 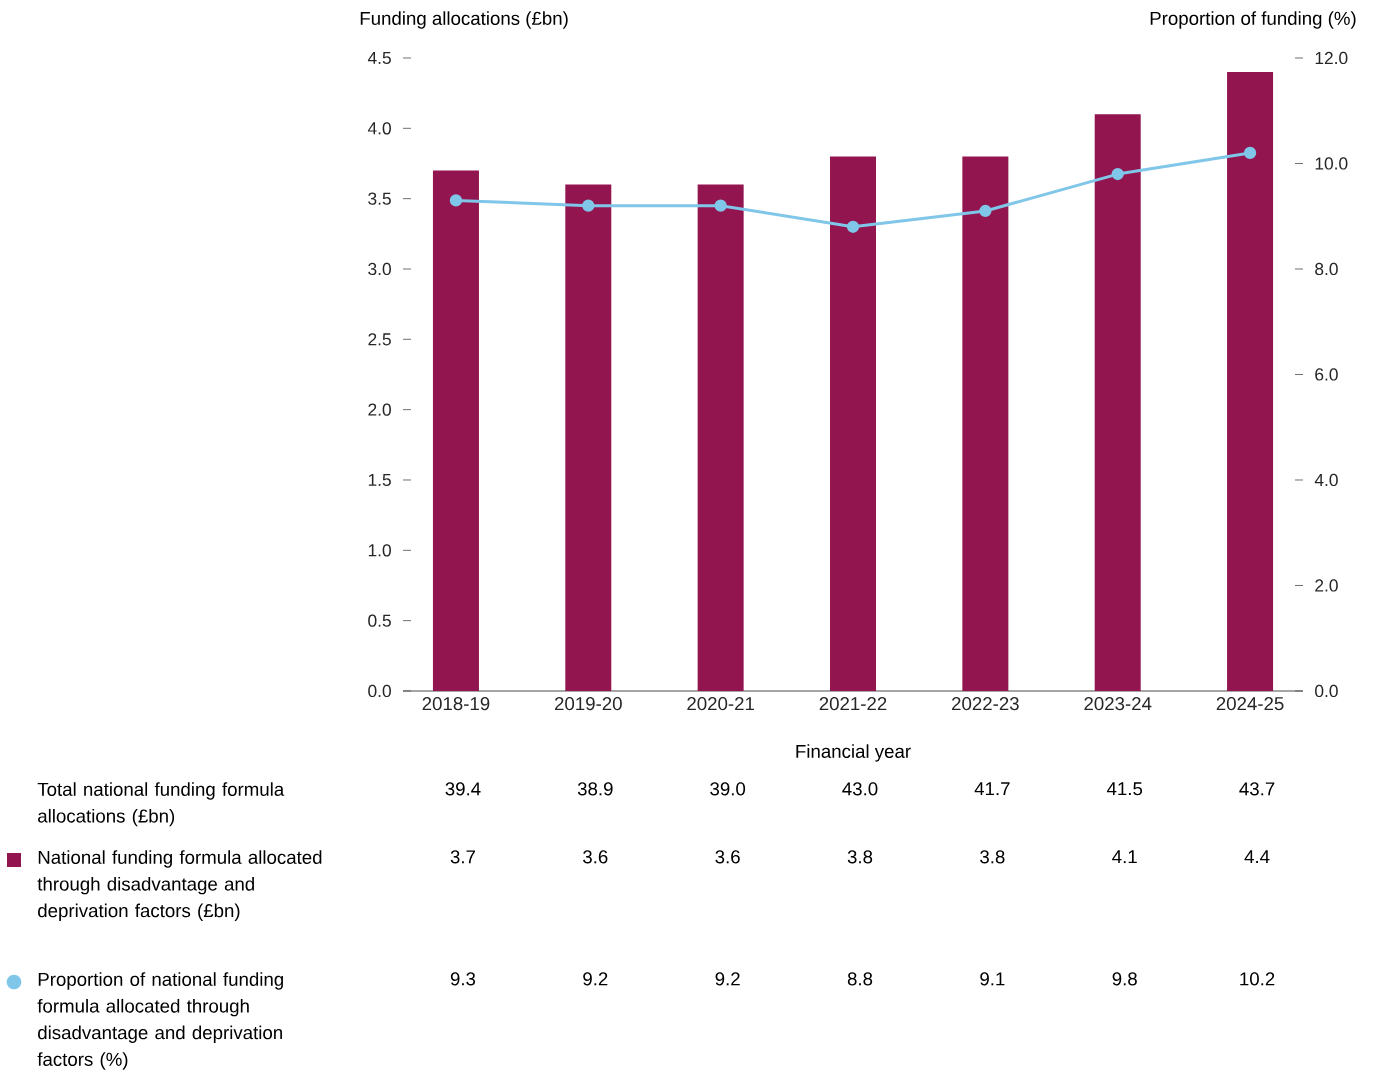 What do you see at coordinates (720, 704) in the screenshot?
I see `x-tick-label: 2020-21` at bounding box center [720, 704].